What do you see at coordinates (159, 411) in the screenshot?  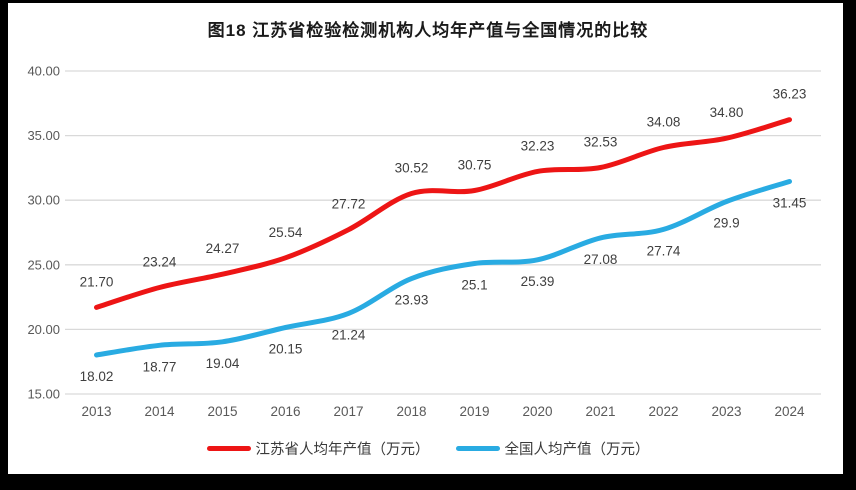 I see `x-axis-tick-label: 2014` at bounding box center [159, 411].